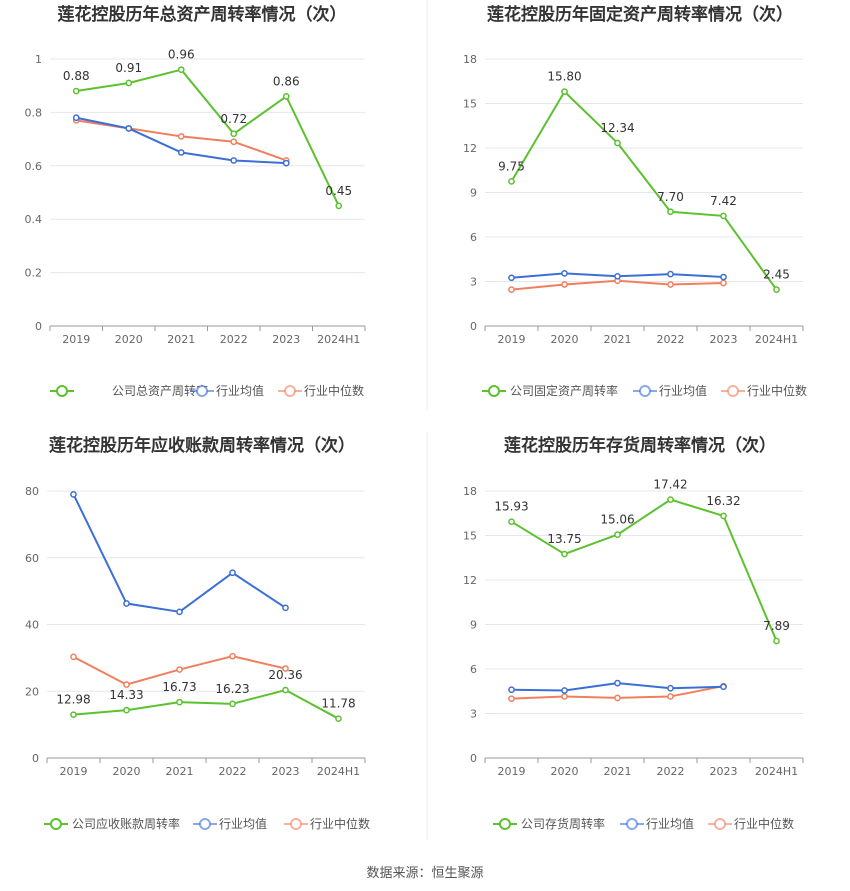  What do you see at coordinates (470, 536) in the screenshot?
I see `y-tick-label: 15` at bounding box center [470, 536].